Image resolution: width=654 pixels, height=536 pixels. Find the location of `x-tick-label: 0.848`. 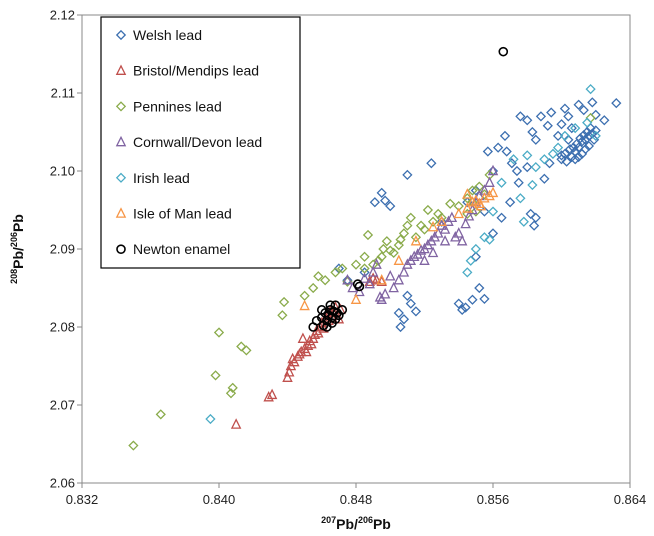

x-tick-label: 0.848 is located at coordinates (356, 499).